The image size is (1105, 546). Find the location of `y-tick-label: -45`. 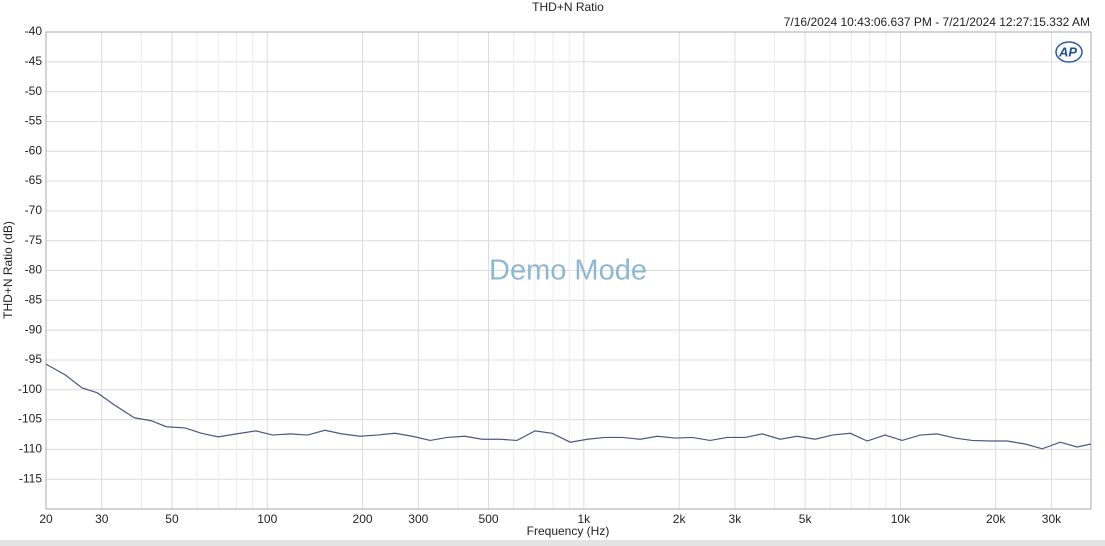

y-tick-label: -45 is located at coordinates (34, 61).